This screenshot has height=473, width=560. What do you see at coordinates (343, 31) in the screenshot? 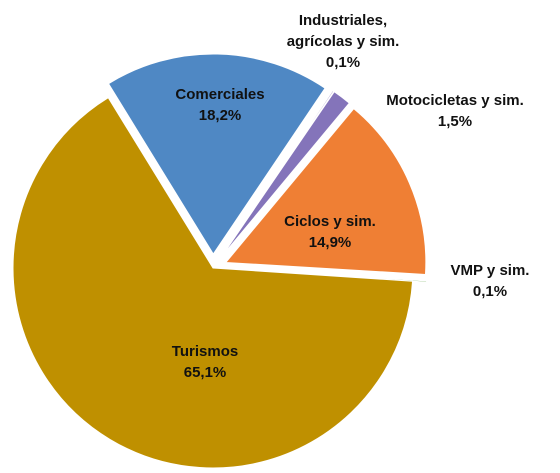
I see `slice-label: Industriales, agrícolas y sim.` at bounding box center [343, 31].